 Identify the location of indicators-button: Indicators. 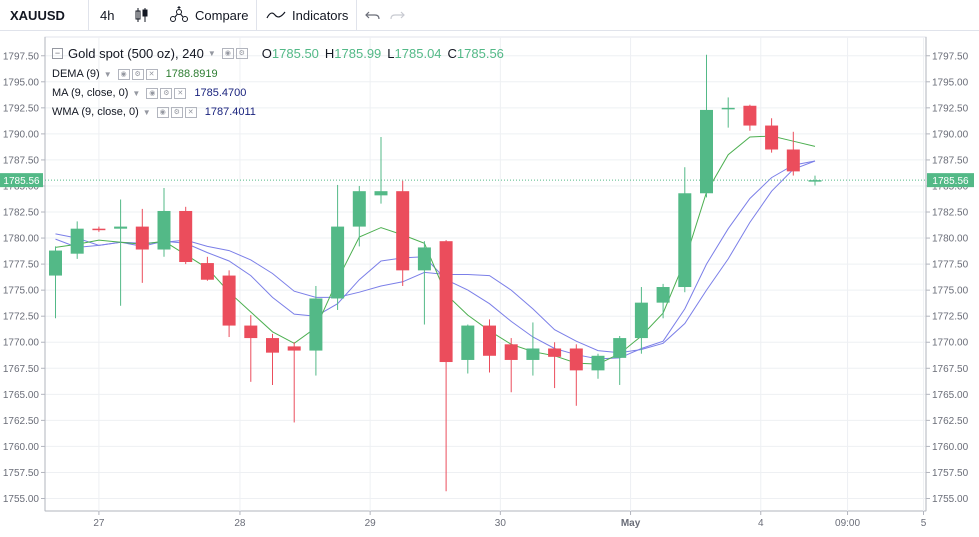
(307, 15).